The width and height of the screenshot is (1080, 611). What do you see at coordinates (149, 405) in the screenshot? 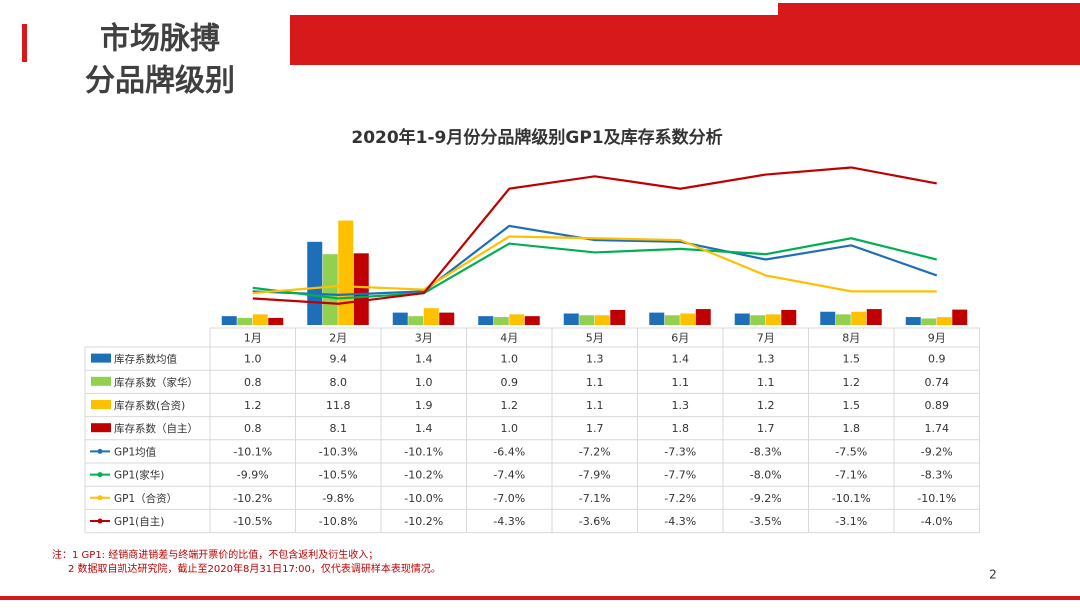
I see `legend-label: 库存系数(合资)` at bounding box center [149, 405].